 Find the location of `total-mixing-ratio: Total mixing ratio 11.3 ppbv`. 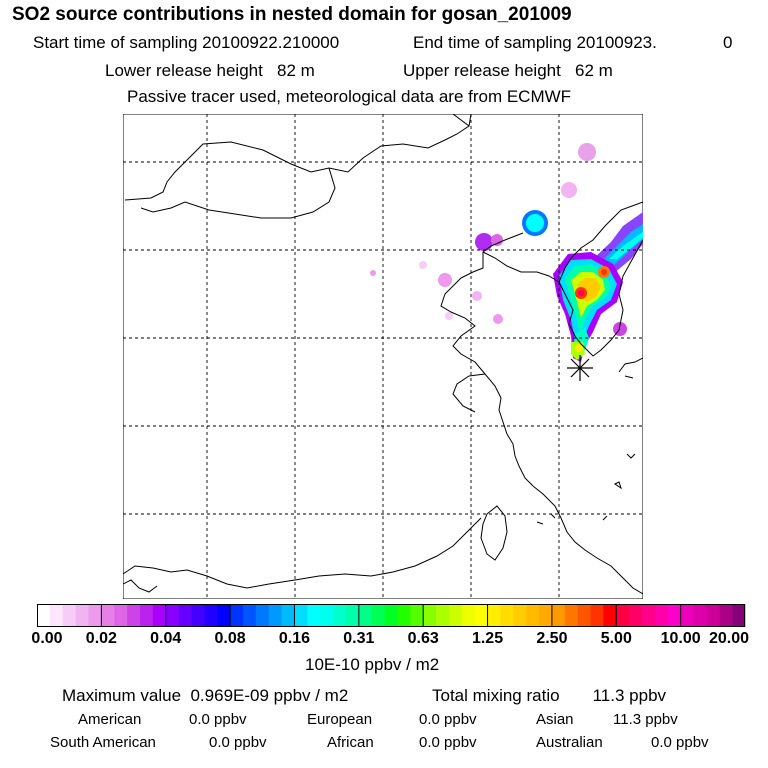

total-mixing-ratio: Total mixing ratio 11.3 ppbv is located at coordinates (549, 695).